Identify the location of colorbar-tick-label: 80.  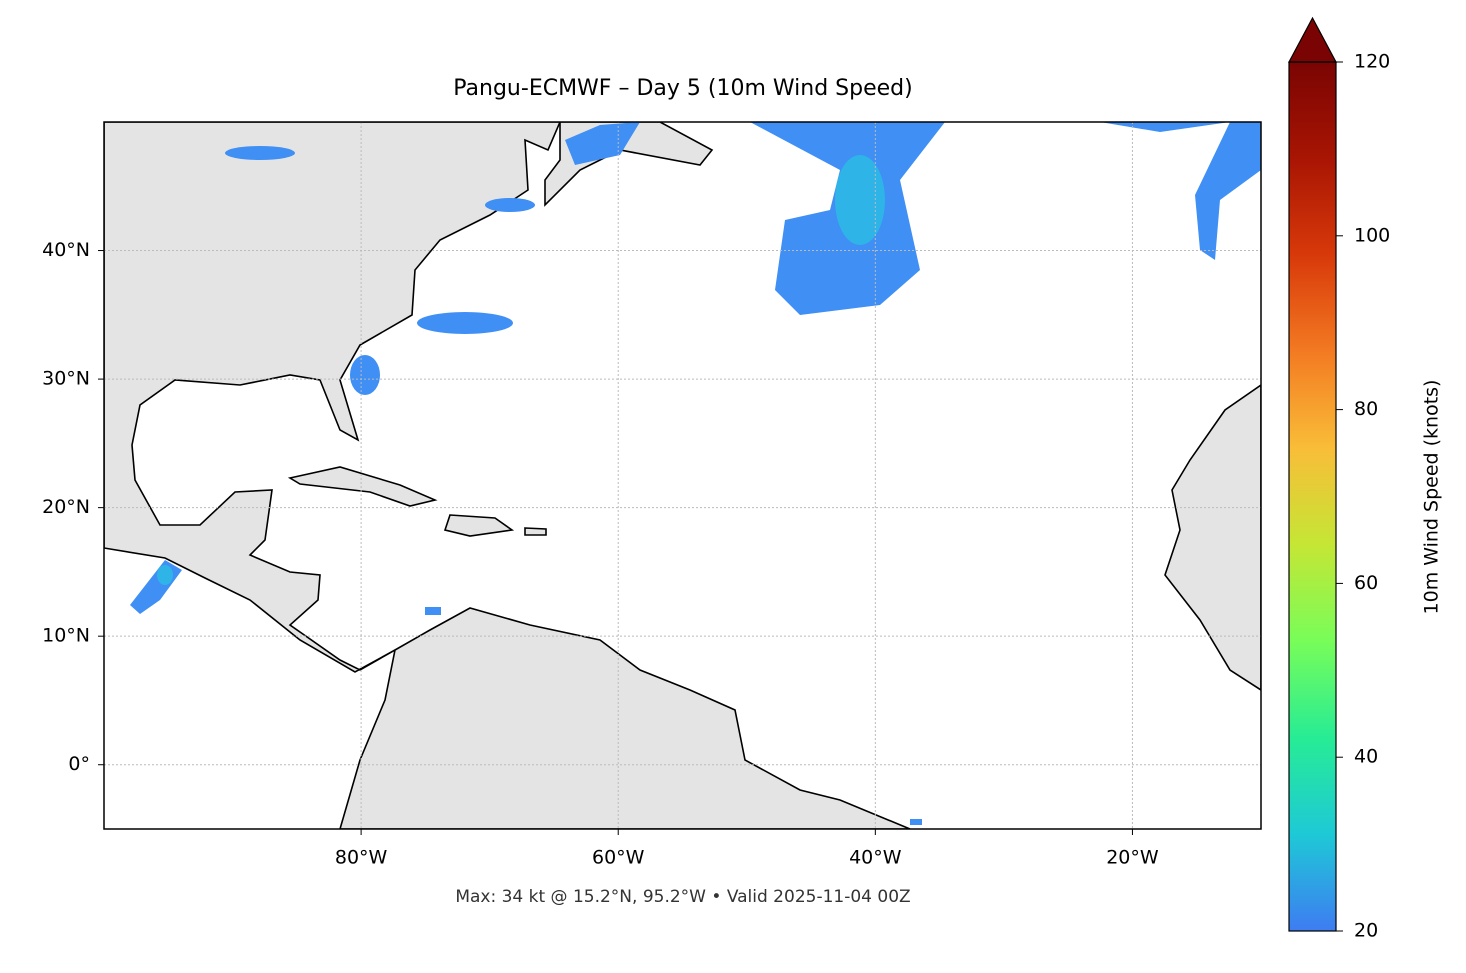
(1366, 409).